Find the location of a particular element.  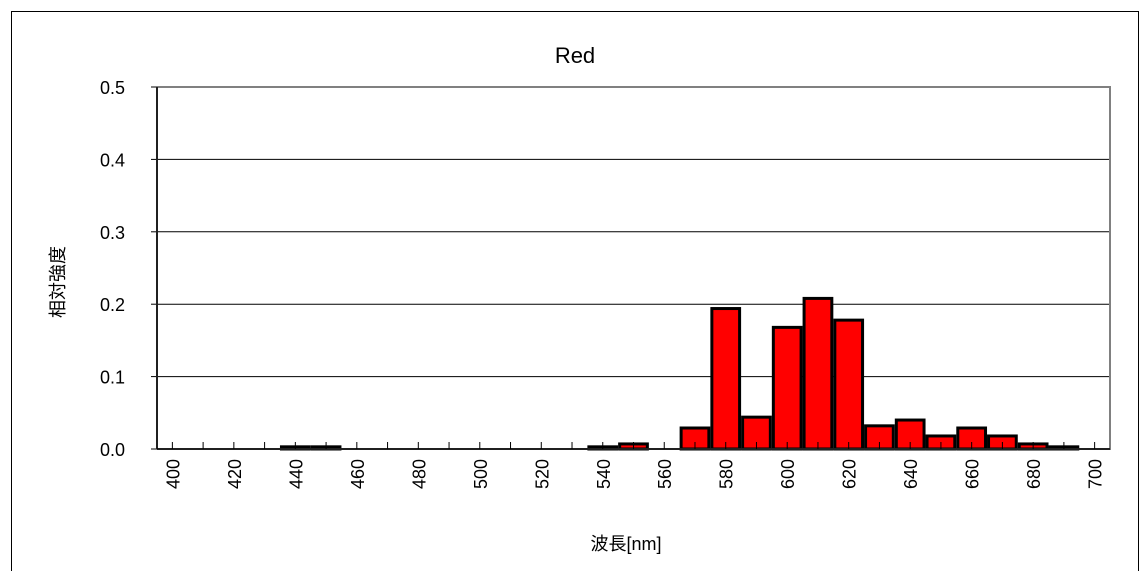

x-tick-label: 480 is located at coordinates (419, 474).